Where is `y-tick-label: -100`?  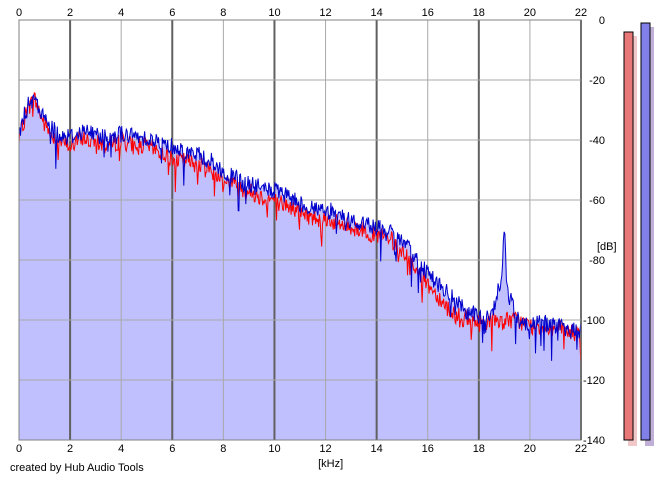 y-tick-label: -100 is located at coordinates (594, 321).